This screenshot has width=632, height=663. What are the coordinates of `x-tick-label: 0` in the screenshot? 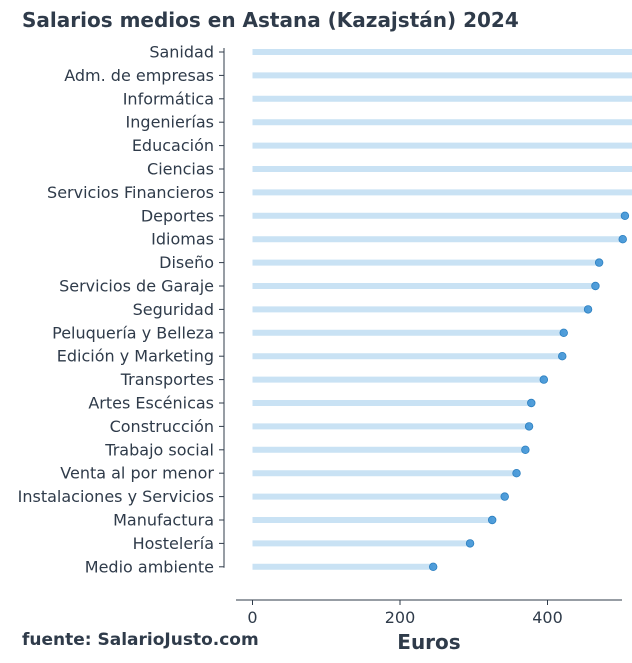 It's located at (252, 617).